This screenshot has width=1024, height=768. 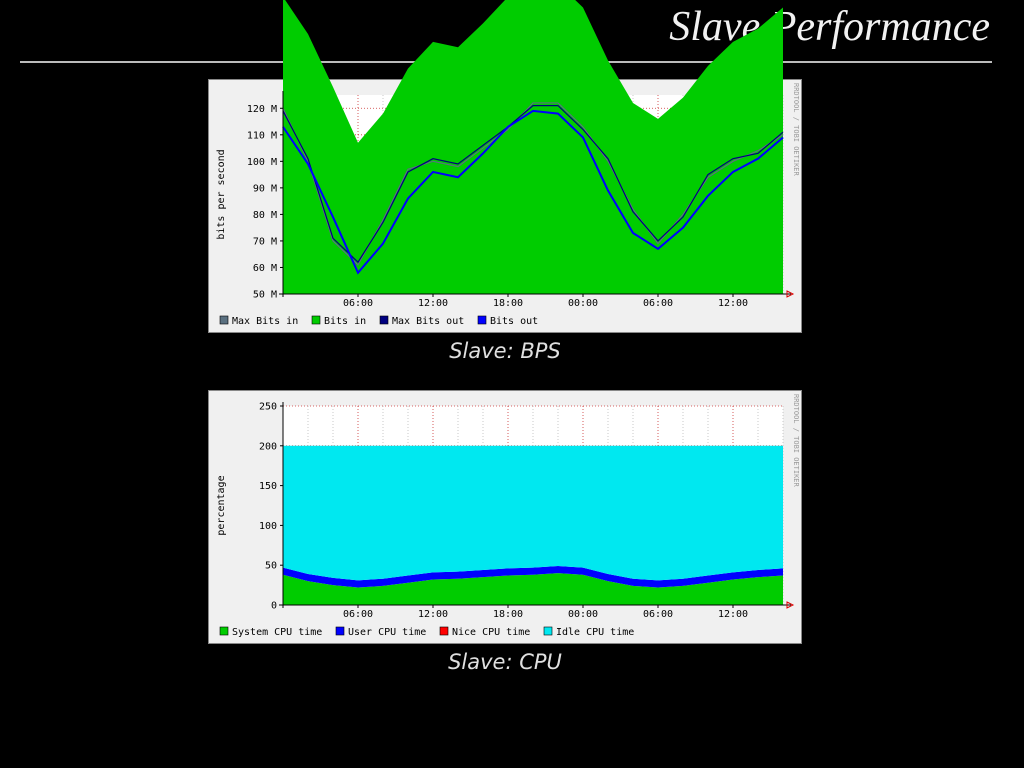 I want to click on y-tick-label: 100, so click(x=268, y=526).